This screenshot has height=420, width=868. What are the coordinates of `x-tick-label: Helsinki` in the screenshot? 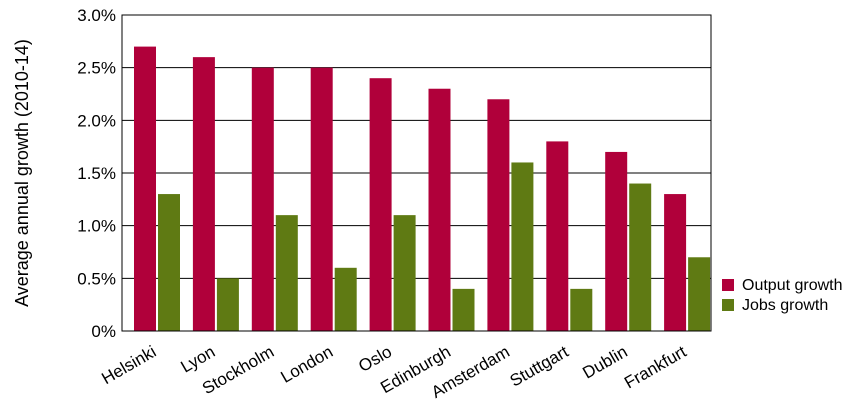 It's located at (128, 365).